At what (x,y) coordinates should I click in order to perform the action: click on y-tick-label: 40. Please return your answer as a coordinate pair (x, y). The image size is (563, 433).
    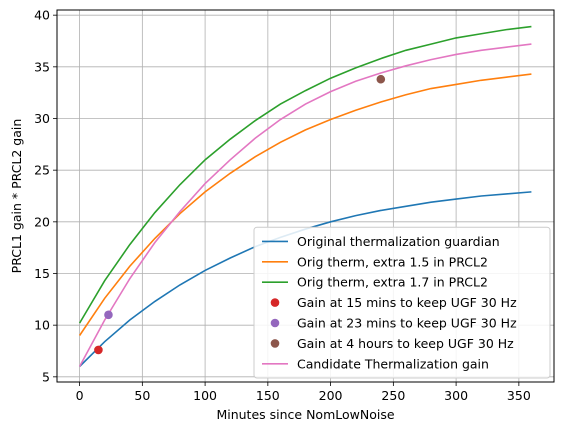
    Looking at the image, I should click on (42, 15).